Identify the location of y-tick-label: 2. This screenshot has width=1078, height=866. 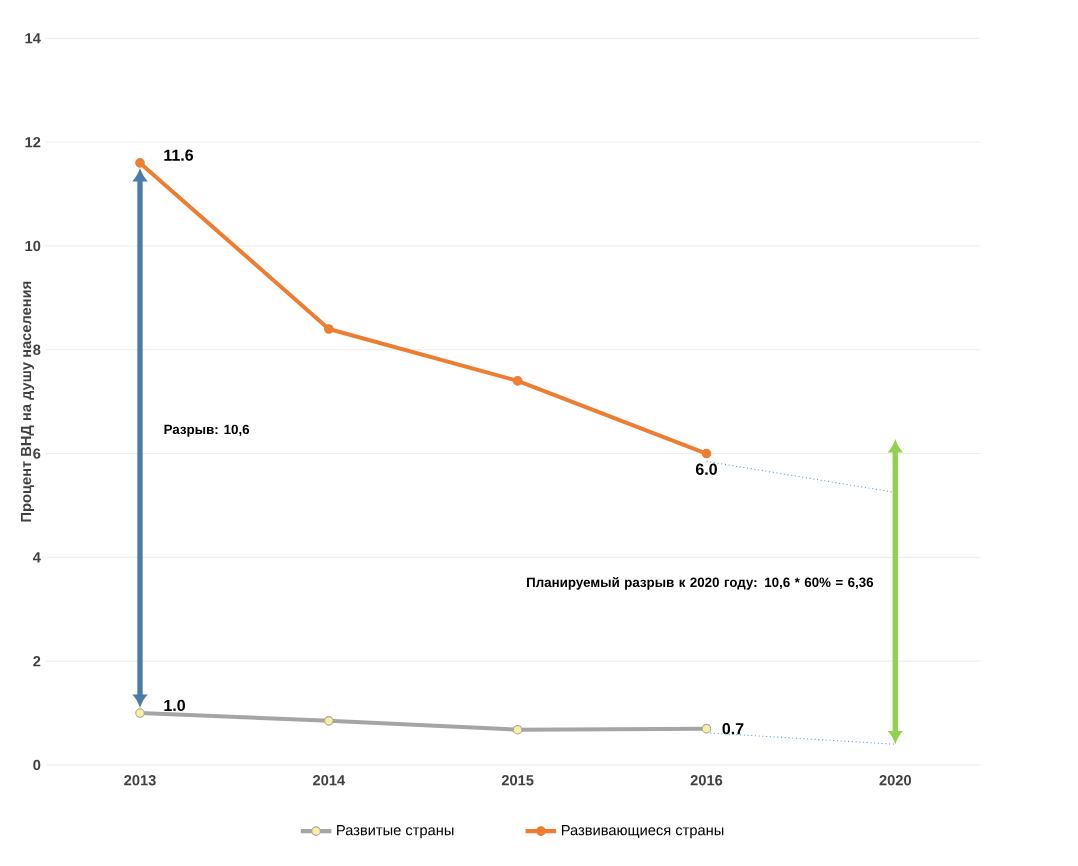
(37, 661).